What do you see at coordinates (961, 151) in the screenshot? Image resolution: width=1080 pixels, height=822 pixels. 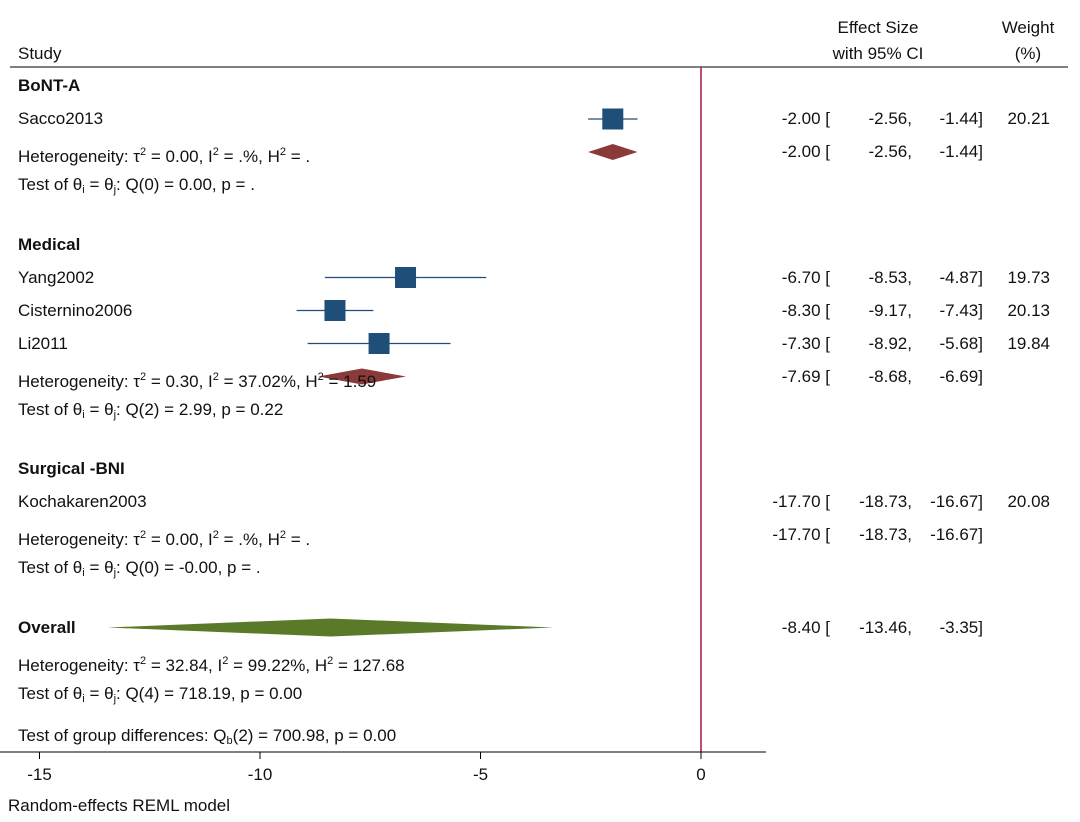 I see `subgroup-1-summary-ci-upper: -1.44]` at bounding box center [961, 151].